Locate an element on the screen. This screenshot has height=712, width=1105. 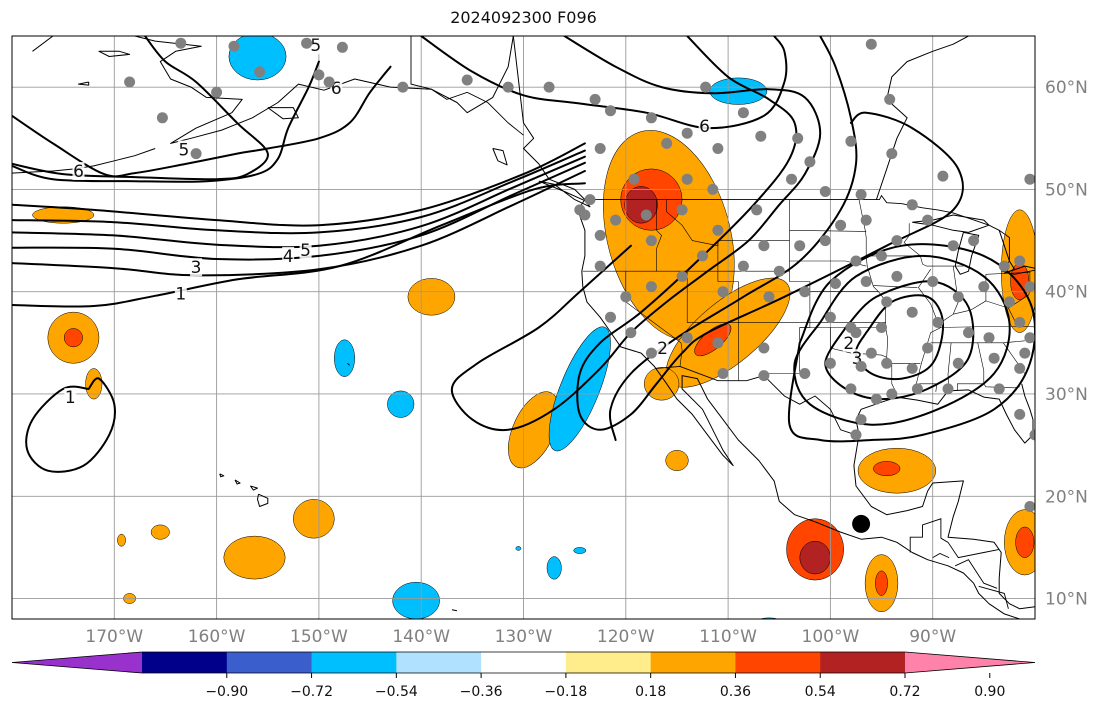
colorbar-tick-label: −0.72 is located at coordinates (311, 692).